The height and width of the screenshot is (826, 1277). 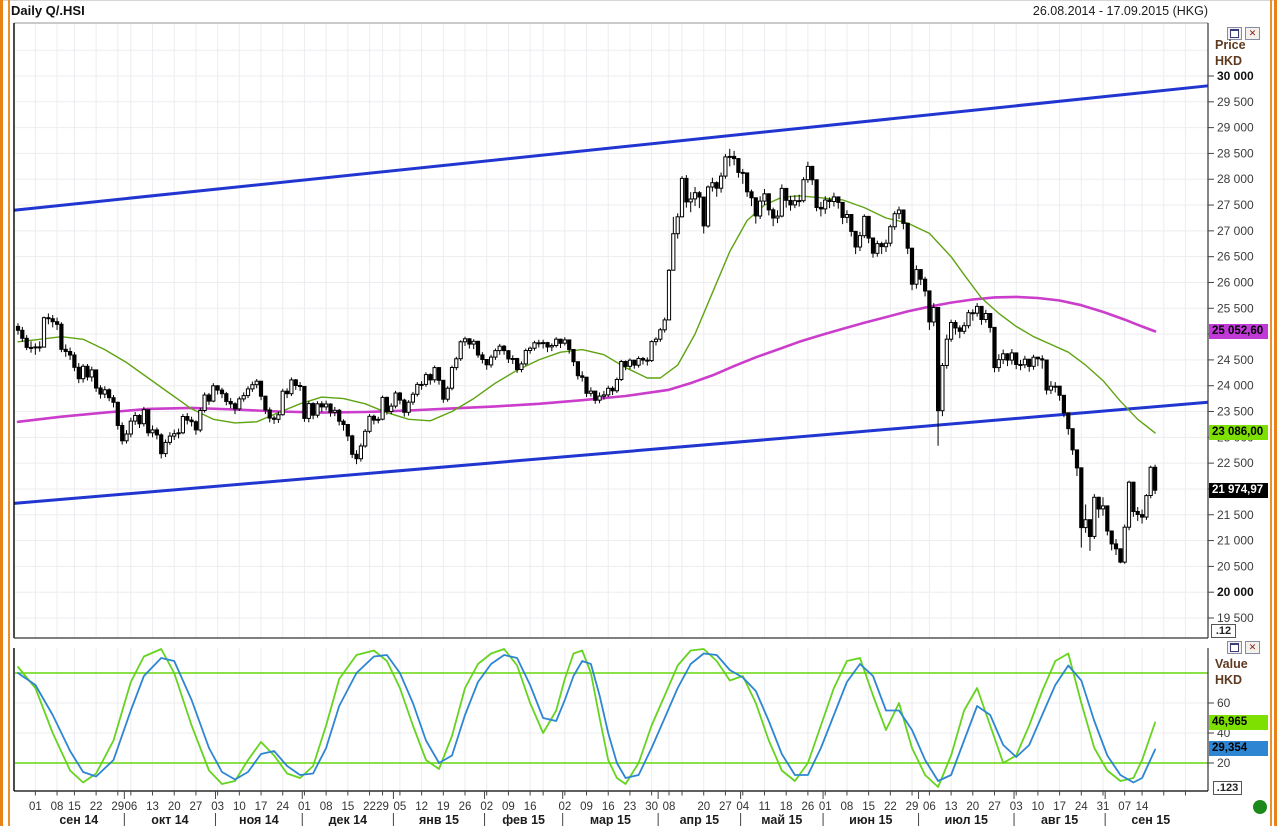 What do you see at coordinates (1223, 631) in the screenshot?
I see `price-decimal-selector: .12` at bounding box center [1223, 631].